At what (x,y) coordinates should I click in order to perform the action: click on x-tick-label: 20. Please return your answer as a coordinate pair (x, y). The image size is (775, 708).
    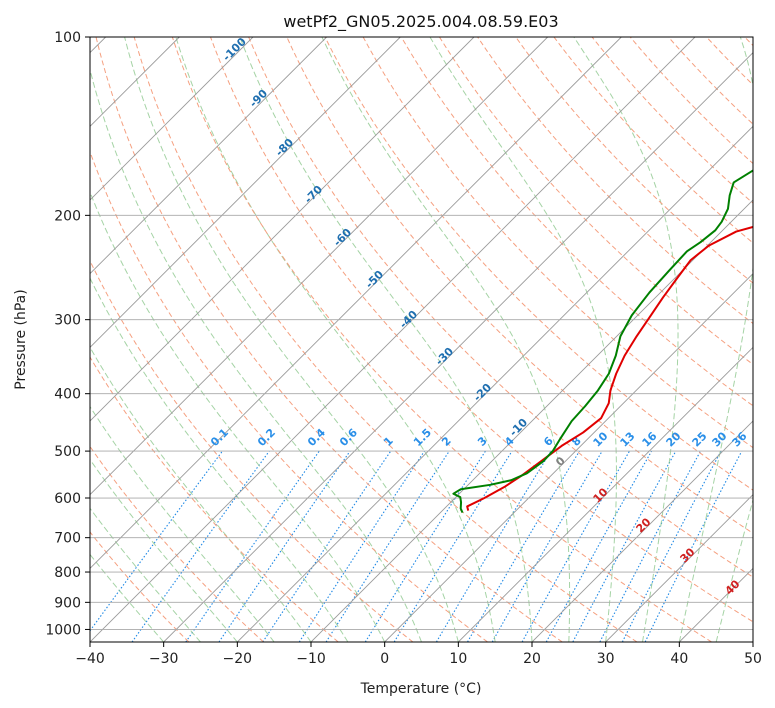
    Looking at the image, I should click on (532, 659).